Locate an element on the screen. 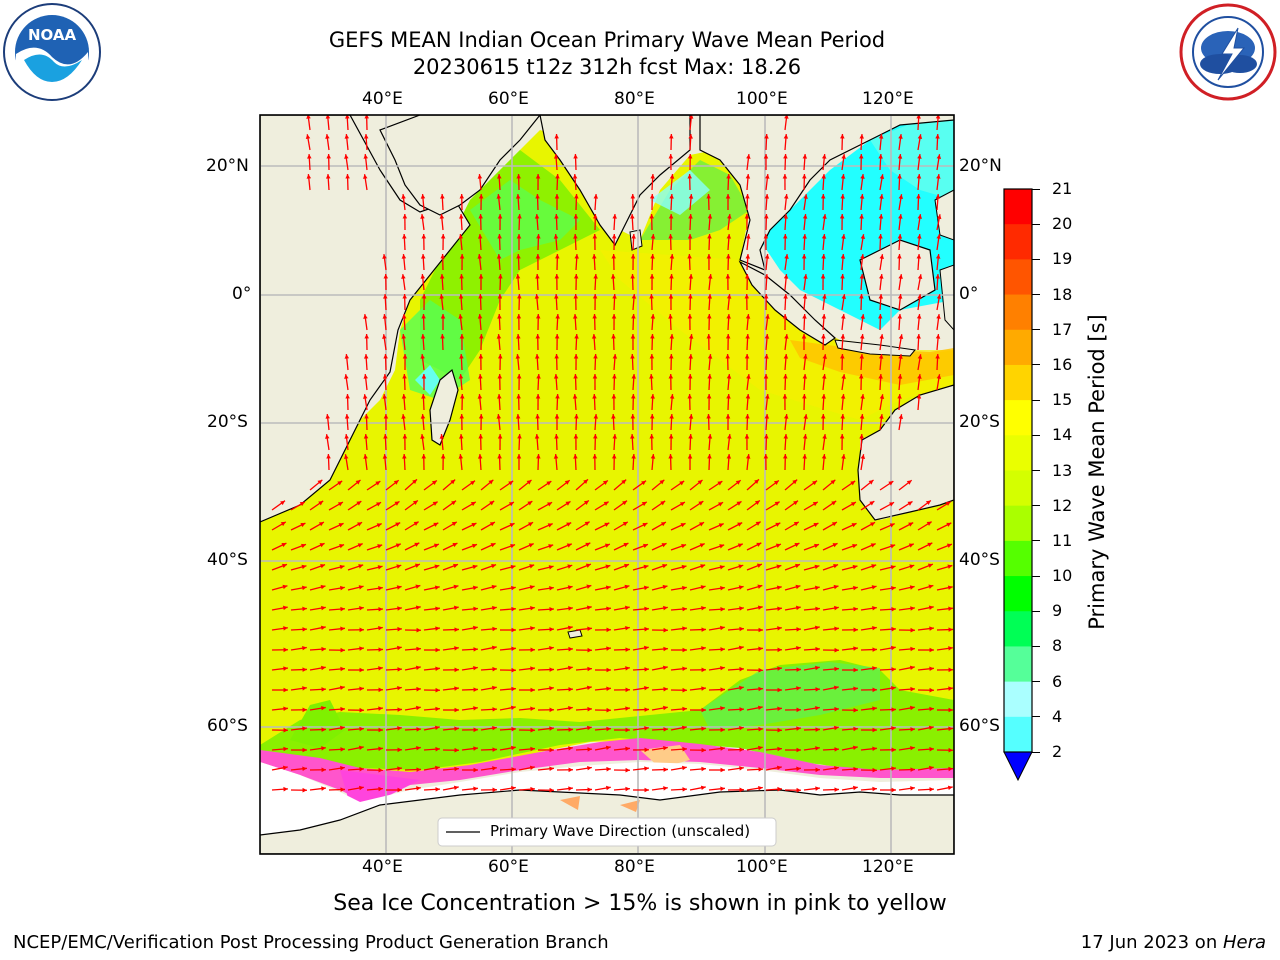 The height and width of the screenshot is (960, 1280). lon-label-bottom-60: 60°E is located at coordinates (508, 867).